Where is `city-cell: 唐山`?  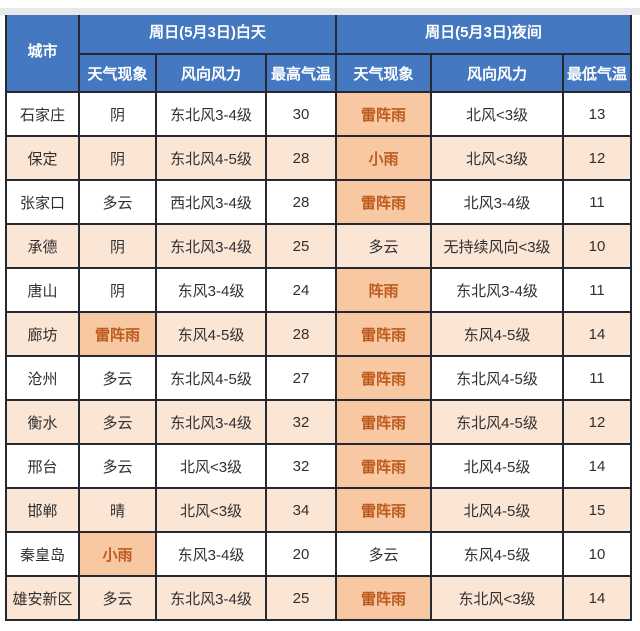 city-cell: 唐山 is located at coordinates (42, 290).